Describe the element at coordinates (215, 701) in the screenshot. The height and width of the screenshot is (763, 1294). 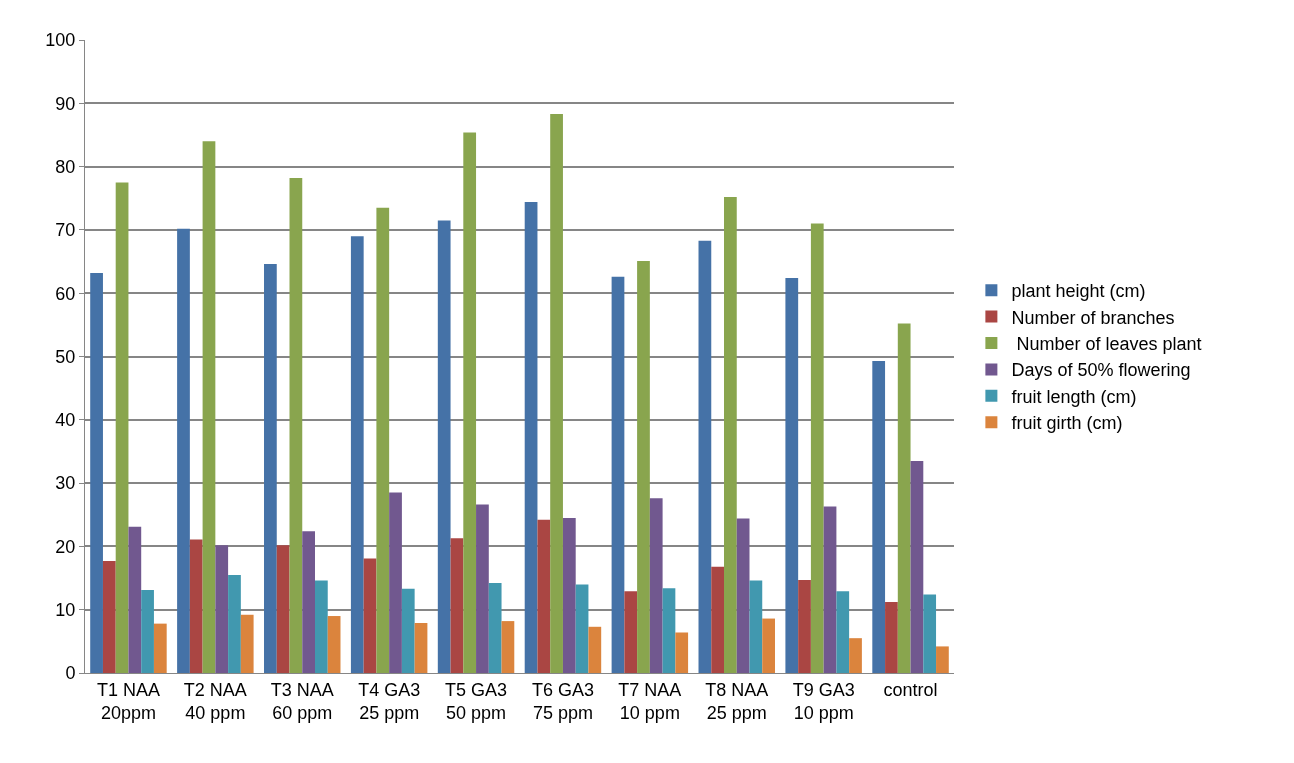
I see `x-tick-label: T2 NAA 40 ppm` at that location.